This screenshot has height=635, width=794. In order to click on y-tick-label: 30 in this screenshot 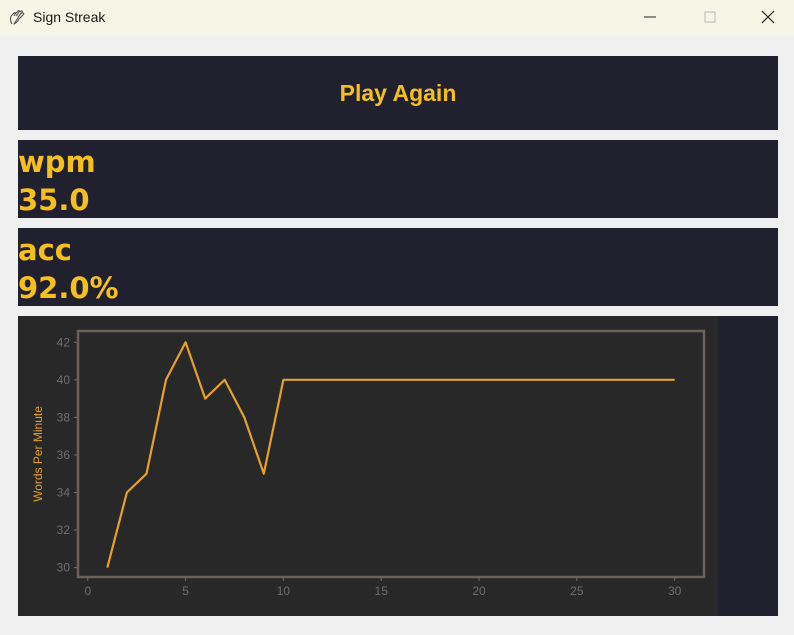, I will do `click(64, 568)`.